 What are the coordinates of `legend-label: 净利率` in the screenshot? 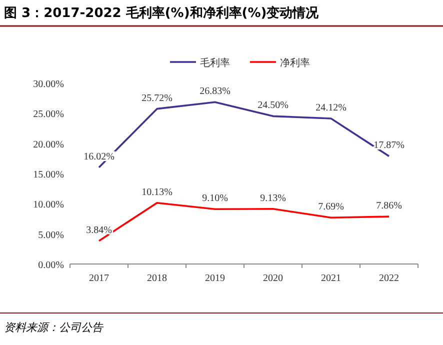 It's located at (295, 63).